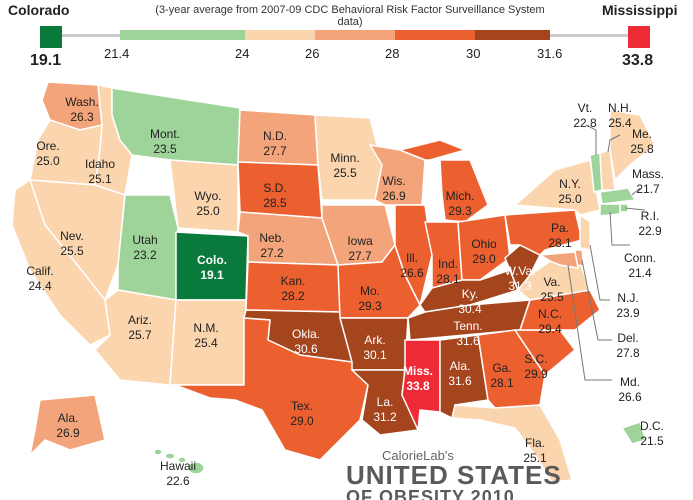 This screenshot has height=500, width=693. What do you see at coordinates (557, 187) in the screenshot?
I see `state-new-york` at bounding box center [557, 187].